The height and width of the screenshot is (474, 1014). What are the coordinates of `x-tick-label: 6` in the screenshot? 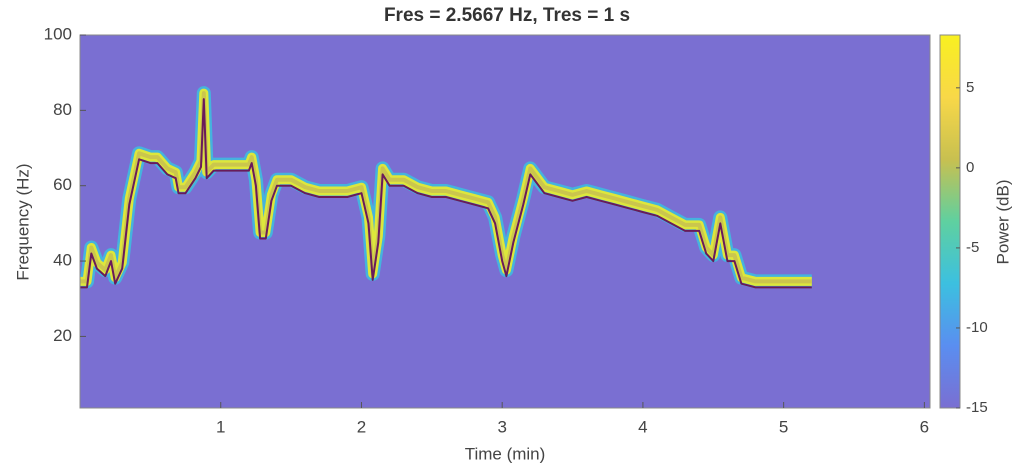 It's located at (924, 426).